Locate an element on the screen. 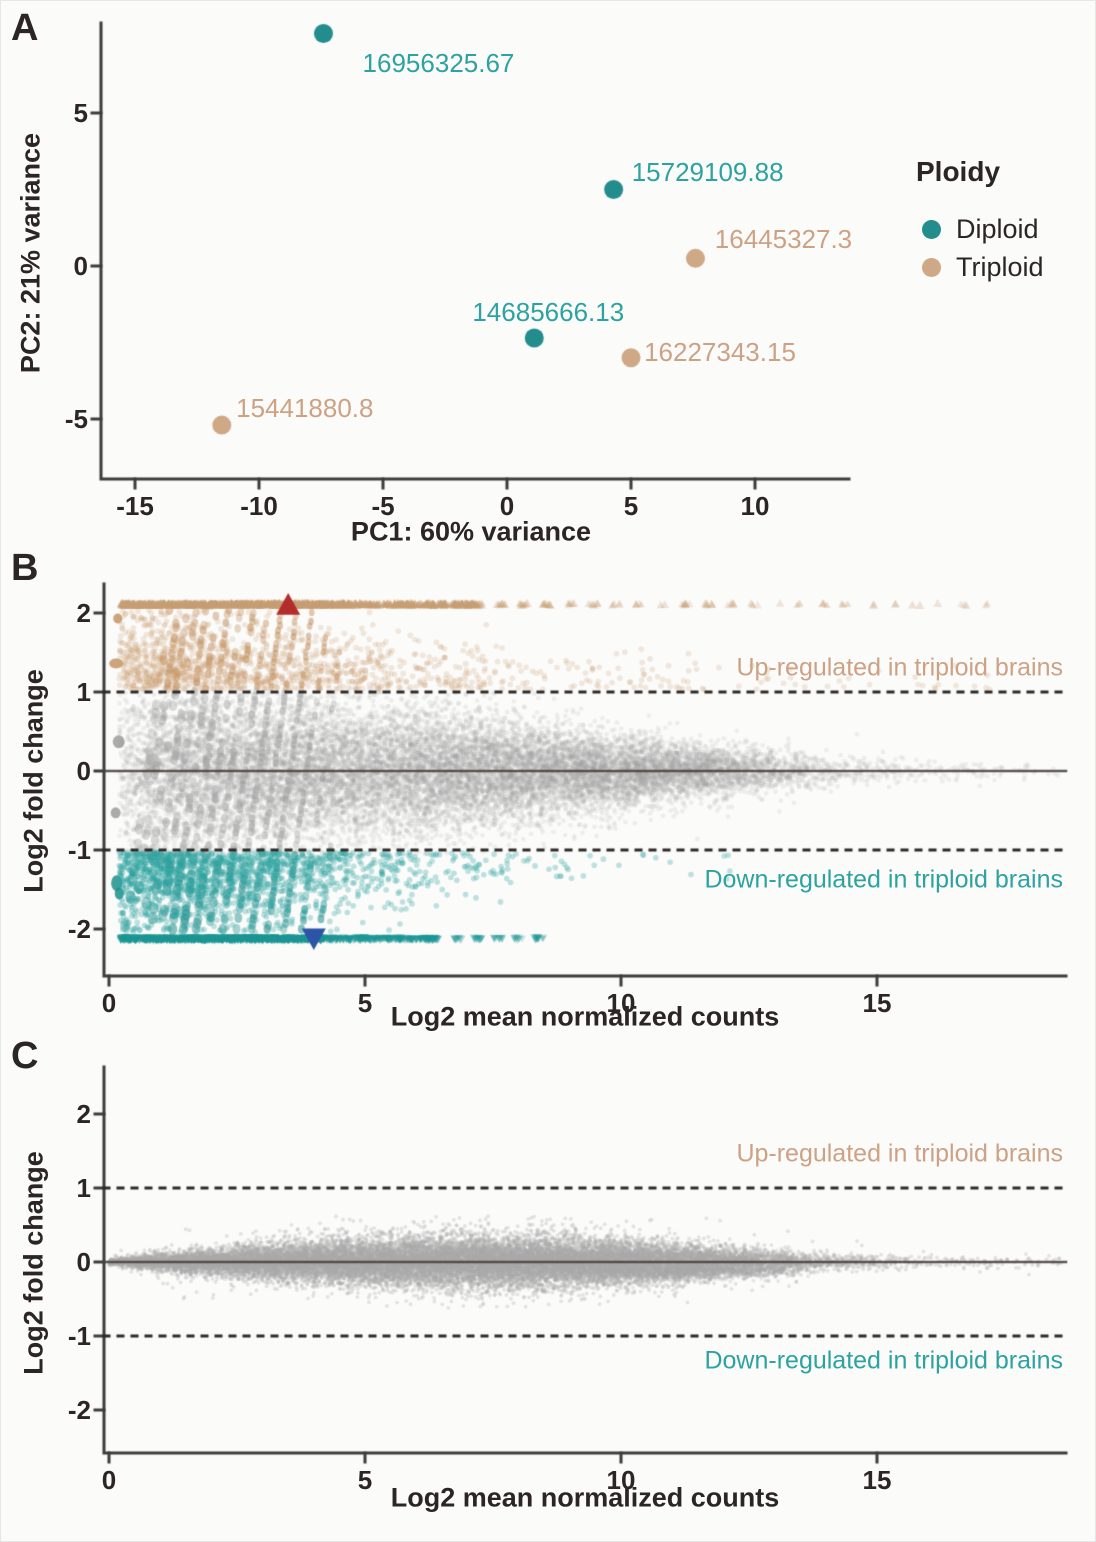 The width and height of the screenshot is (1096, 1542). legend: Ploidy Diploid Triploid is located at coordinates (980, 221).